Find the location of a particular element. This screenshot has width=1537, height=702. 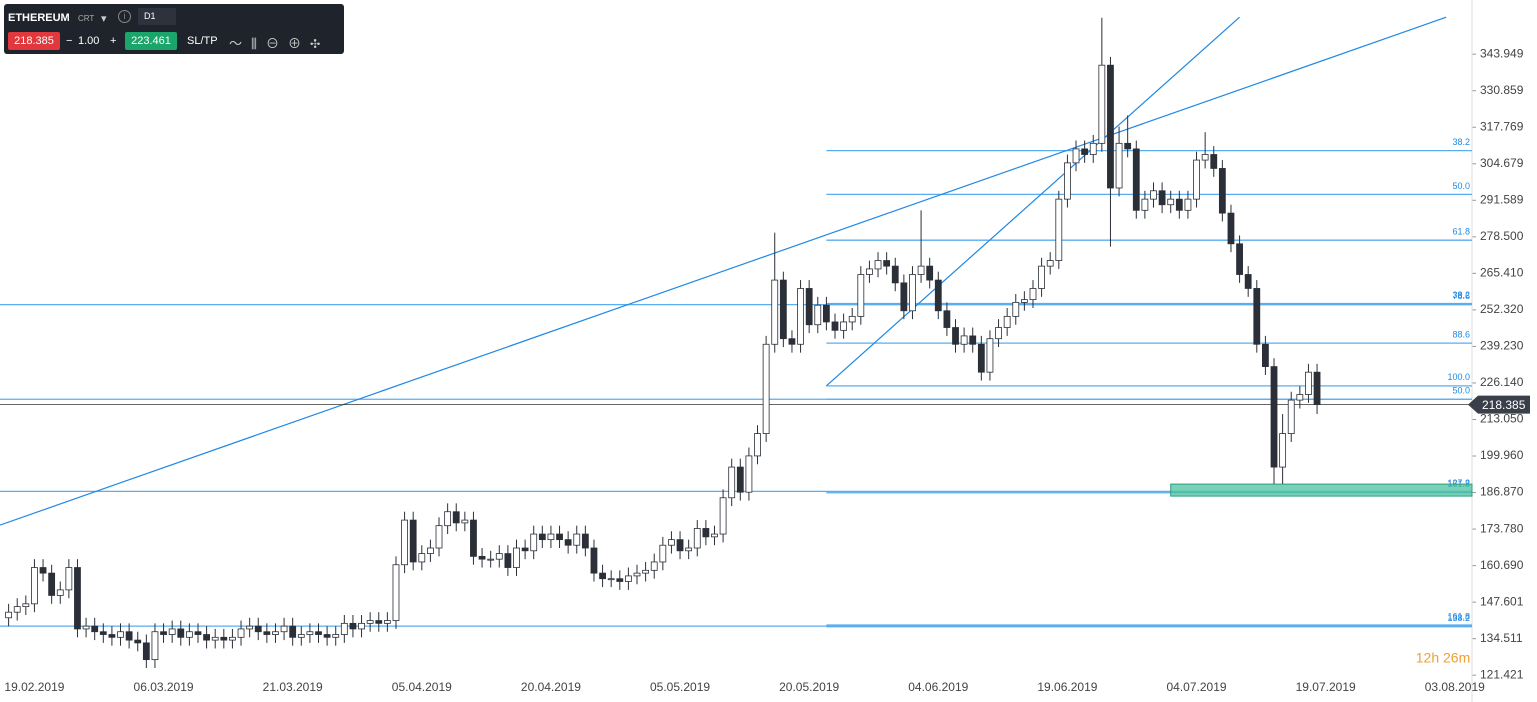

tool-icons: 〜⫼⊖⊕✣ is located at coordinates (279, 43).